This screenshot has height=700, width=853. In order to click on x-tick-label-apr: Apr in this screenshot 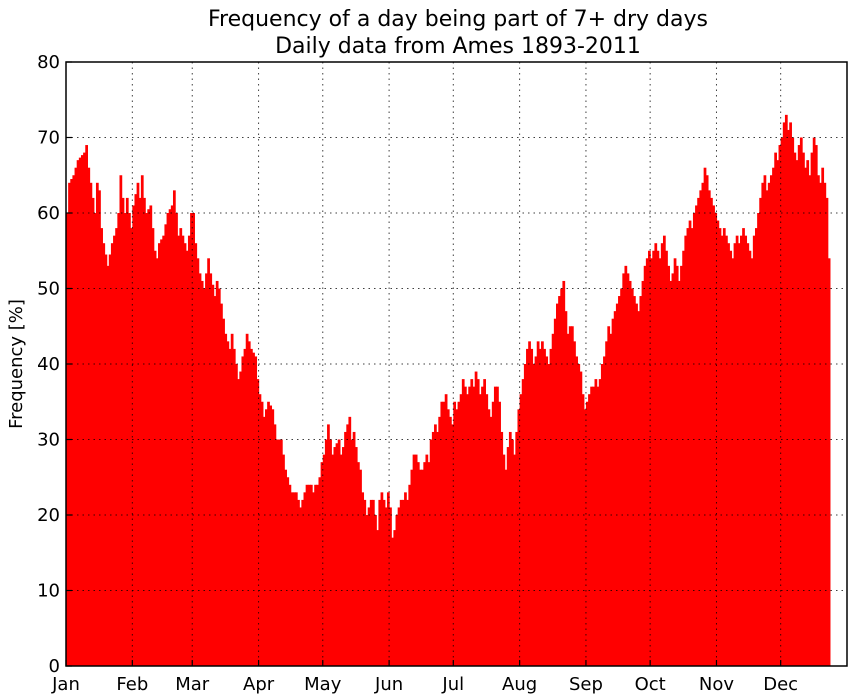, I will do `click(259, 684)`.